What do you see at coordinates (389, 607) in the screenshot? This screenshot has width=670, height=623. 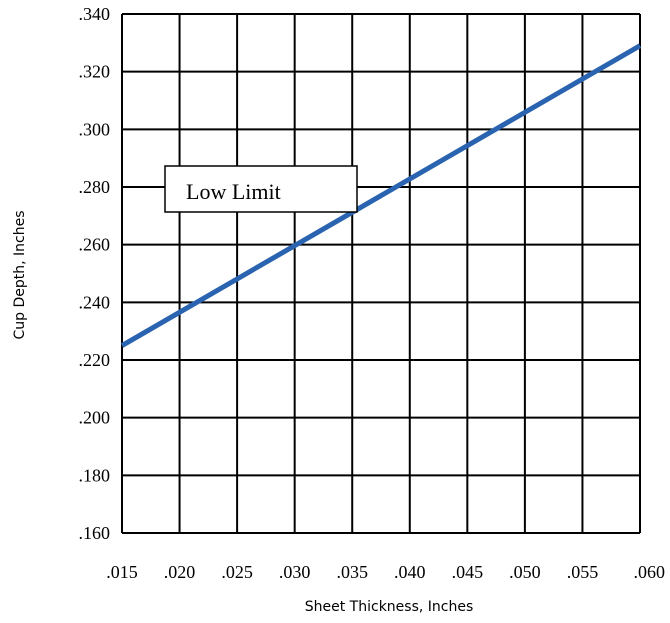 I see `x-axis-title: Sheet Thickness, Inches` at bounding box center [389, 607].